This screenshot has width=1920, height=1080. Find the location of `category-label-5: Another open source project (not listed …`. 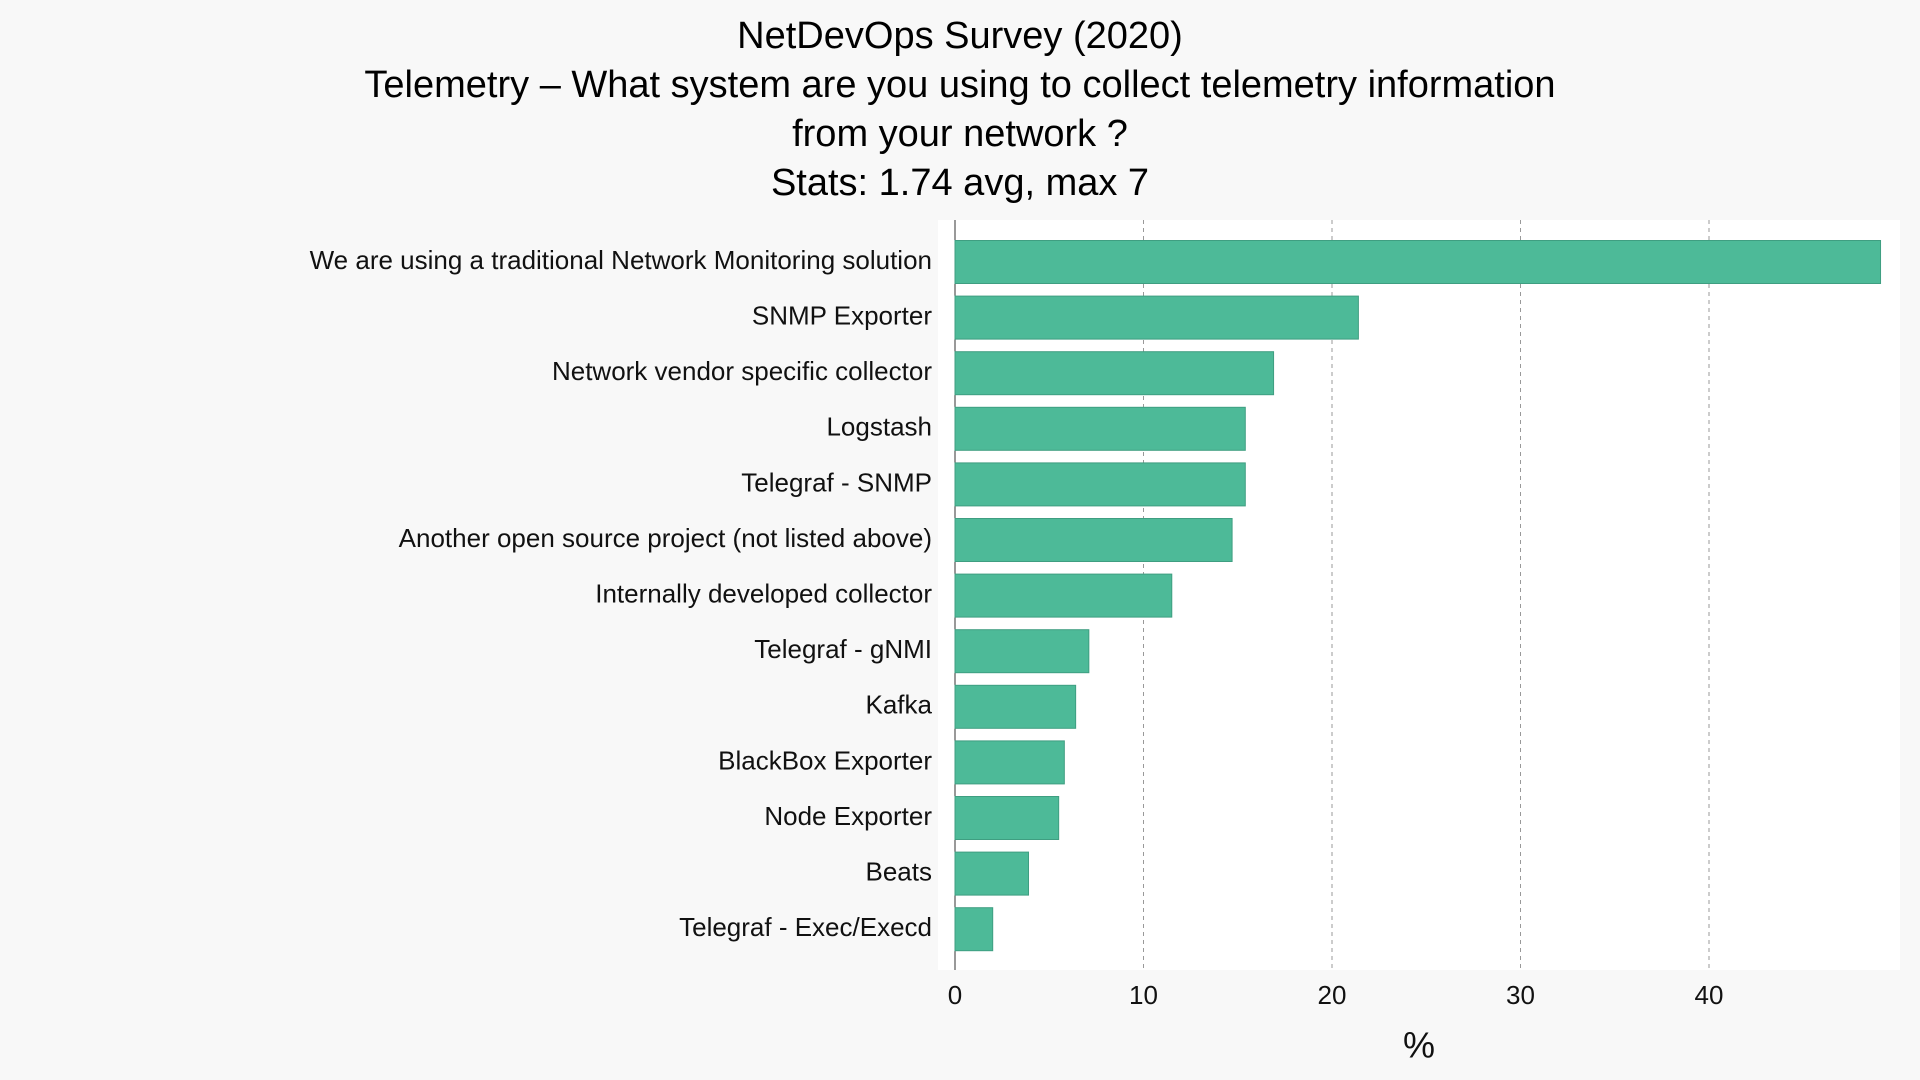

category-label-5: Another open source project (not listed … is located at coordinates (665, 538).